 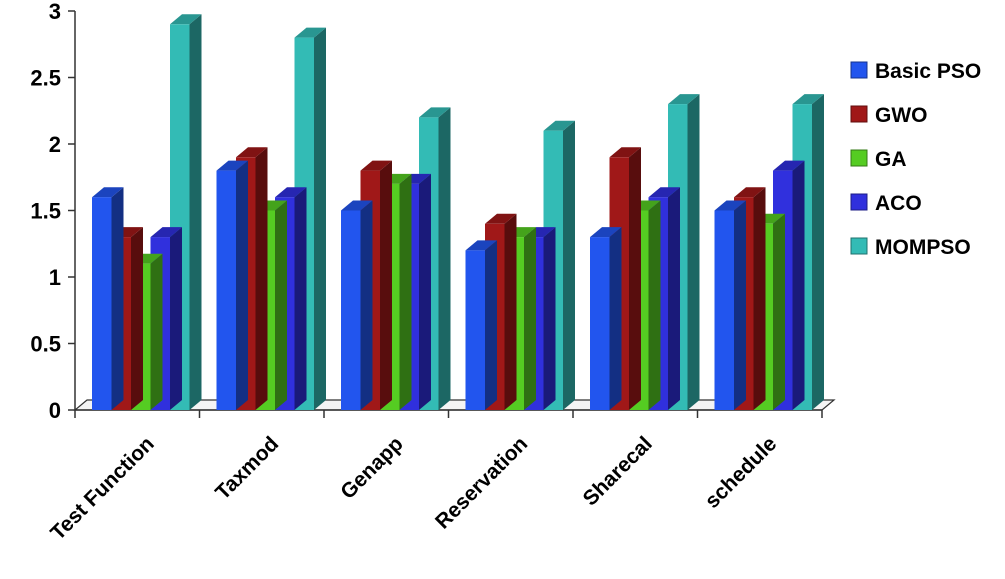 I want to click on legend-label: GA, so click(x=891, y=159).